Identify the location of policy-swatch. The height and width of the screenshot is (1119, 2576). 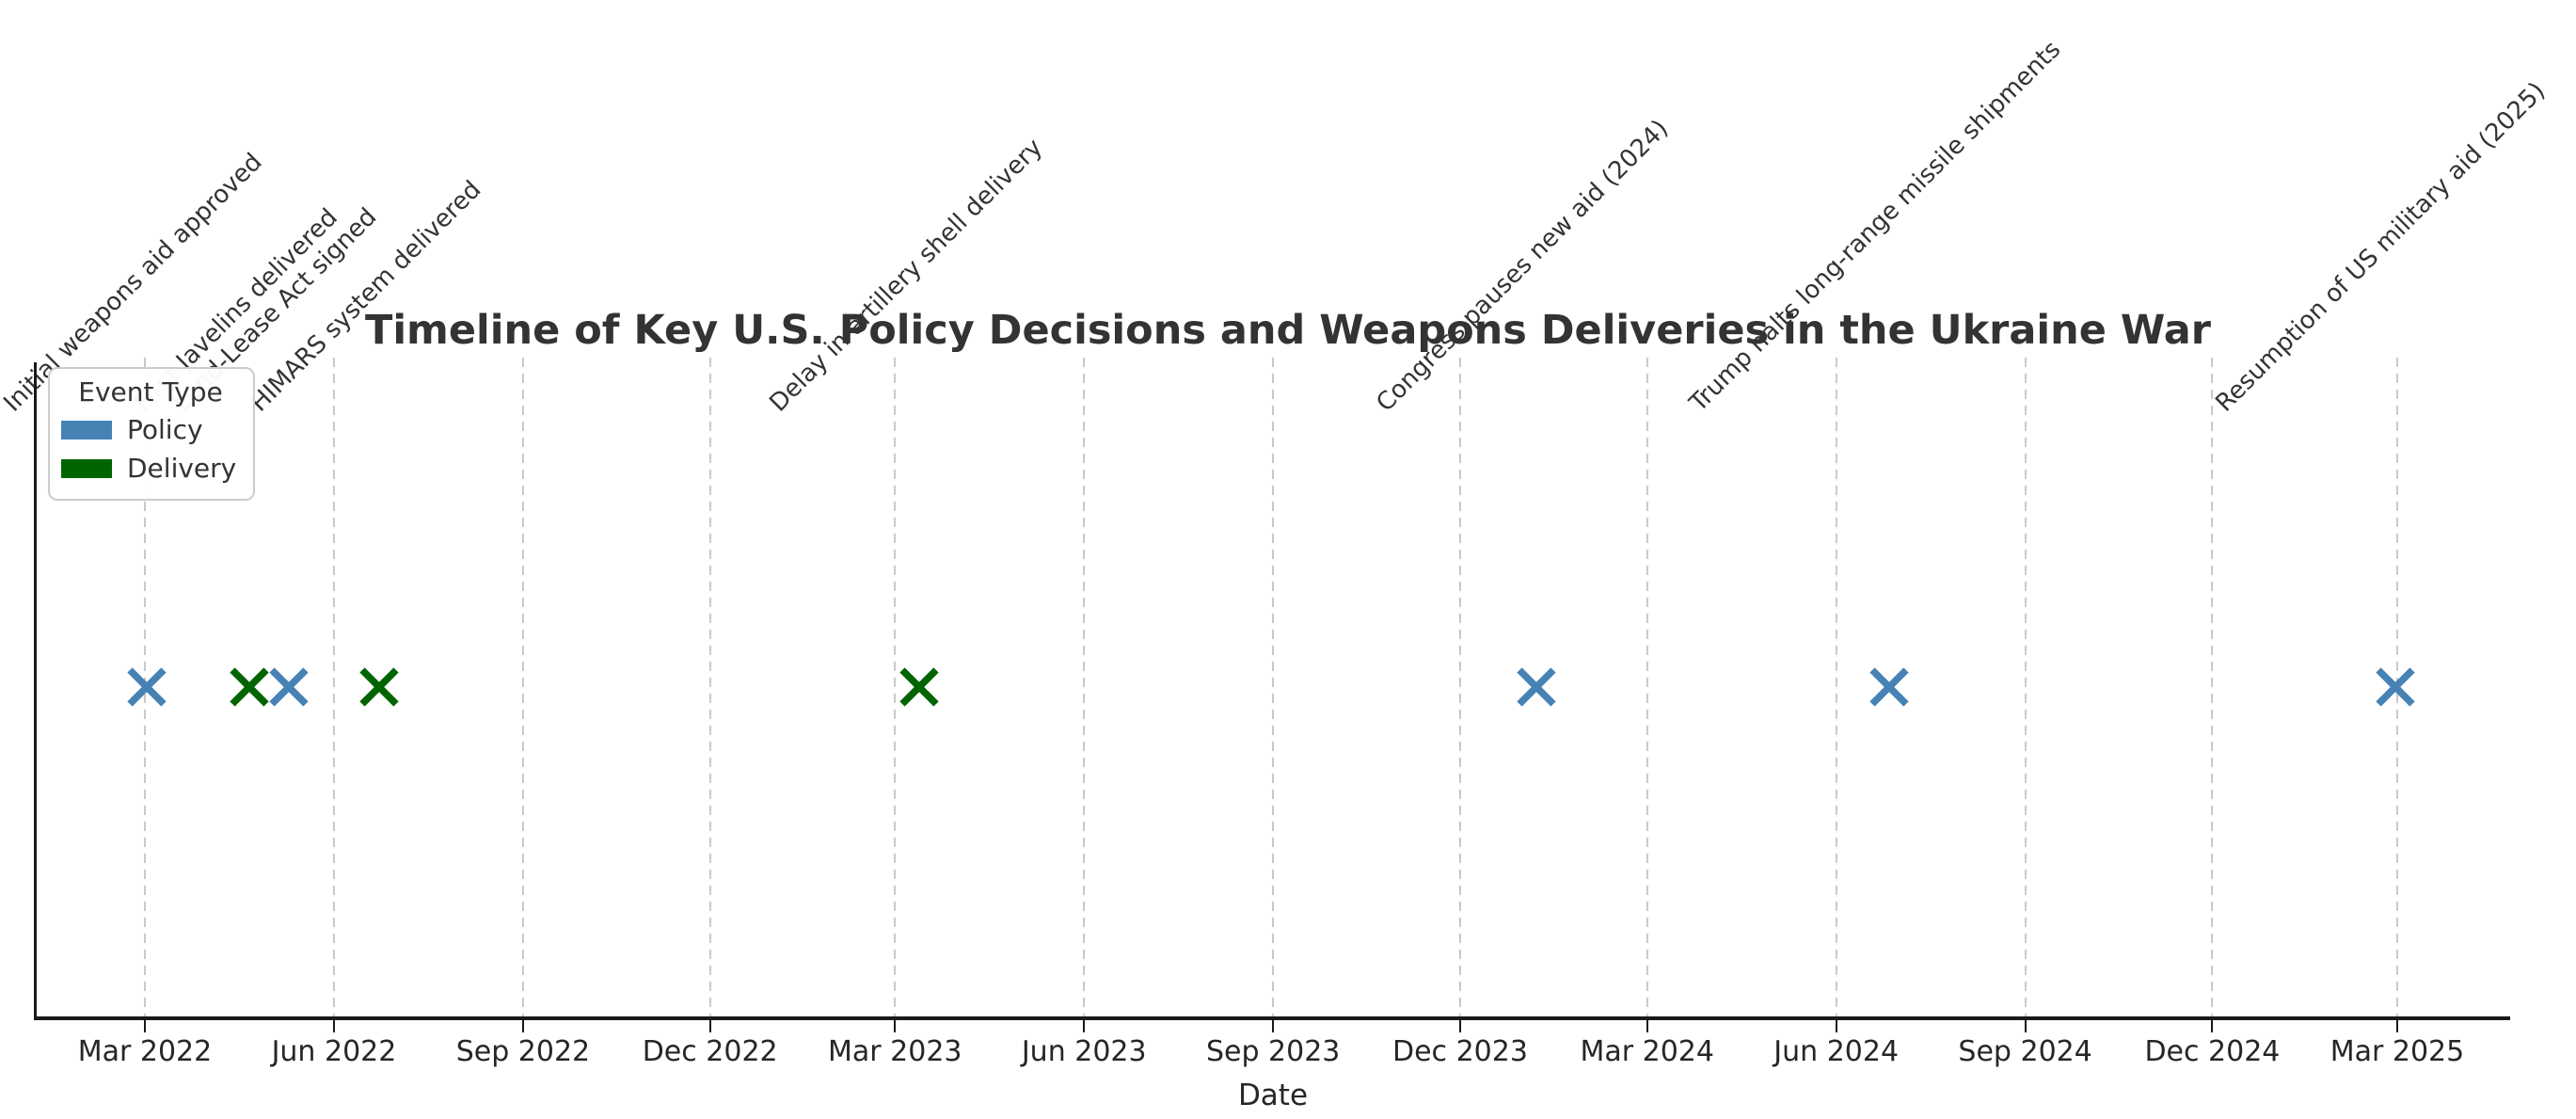
(87, 430).